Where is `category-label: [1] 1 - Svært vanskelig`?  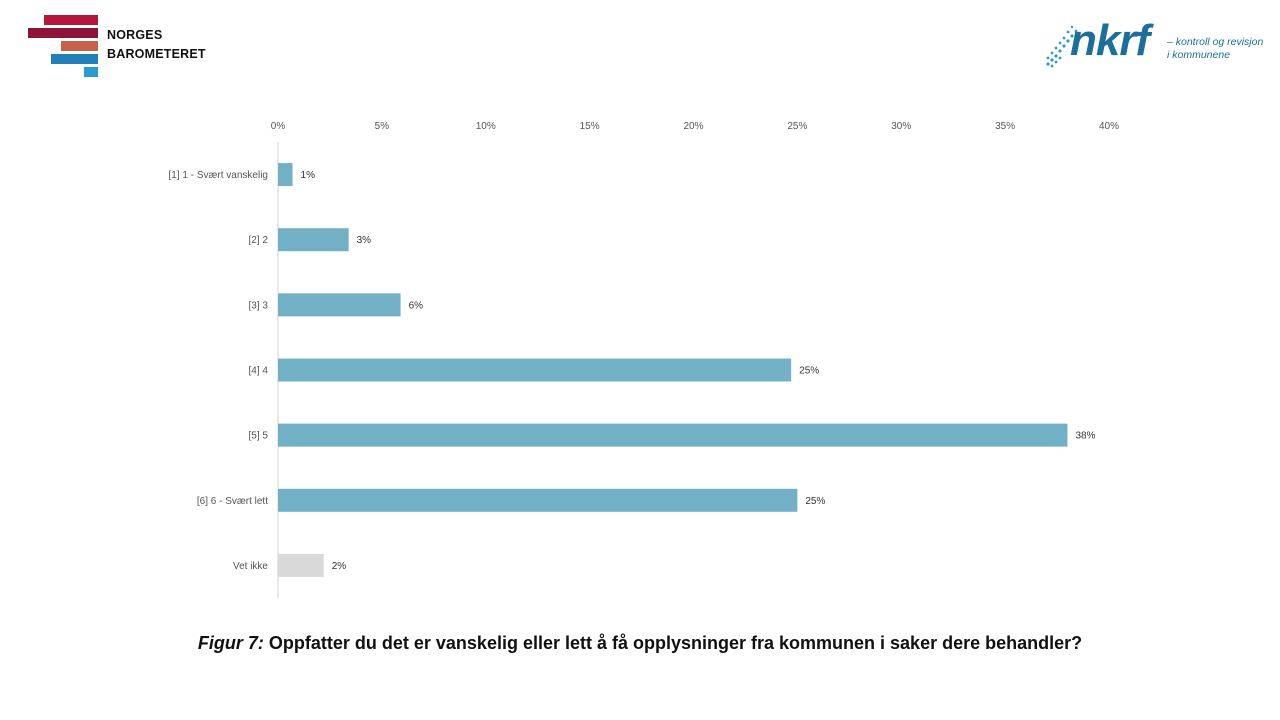
category-label: [1] 1 - Svært vanskelig is located at coordinates (218, 175).